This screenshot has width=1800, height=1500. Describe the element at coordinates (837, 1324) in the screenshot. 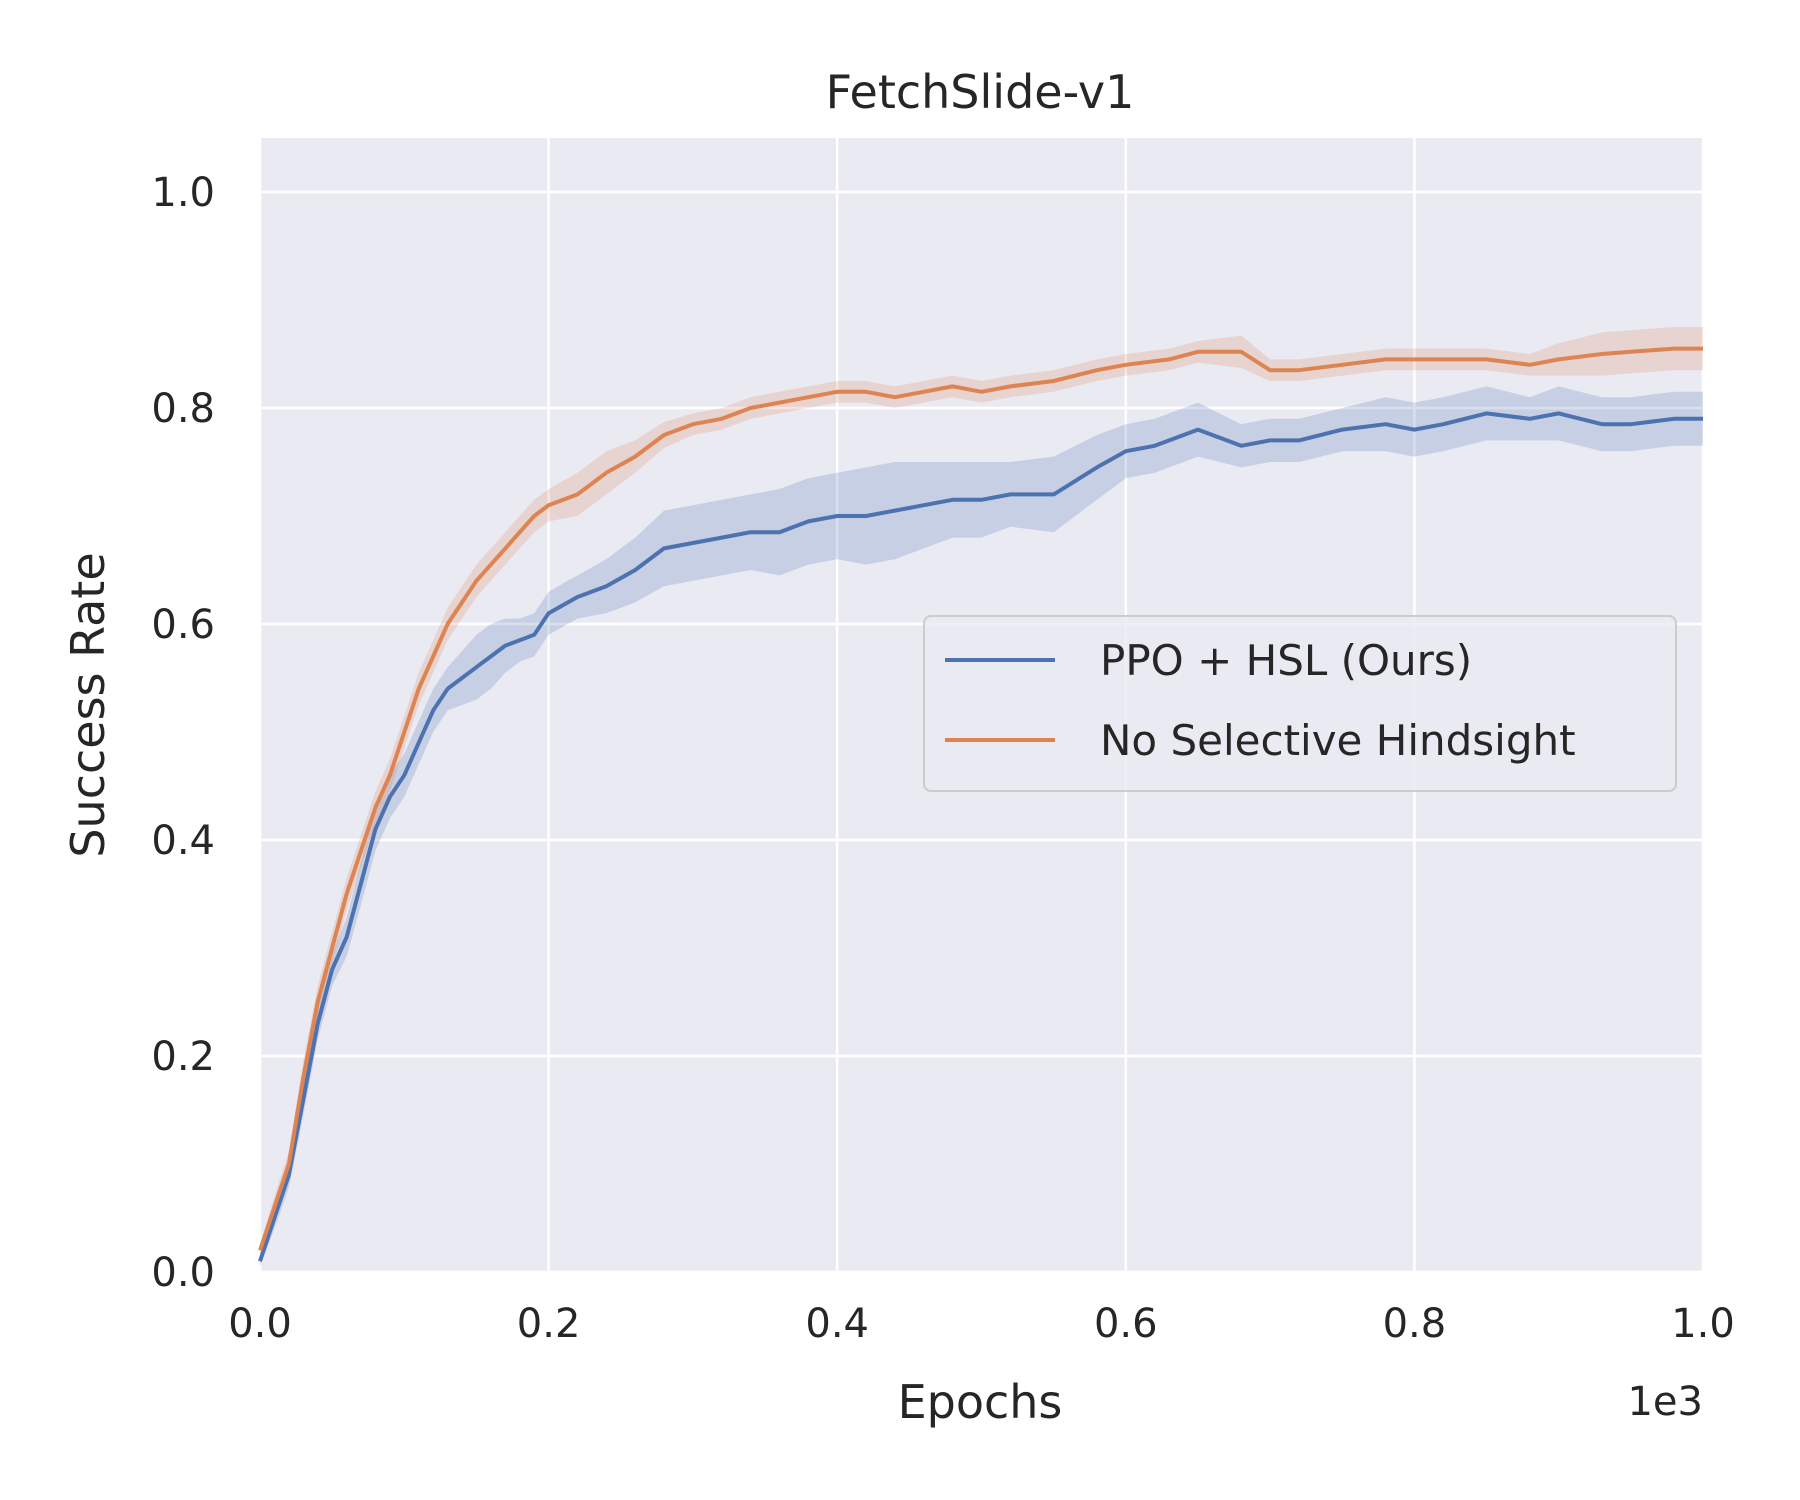

I see `x-tick-label: 0.4` at that location.